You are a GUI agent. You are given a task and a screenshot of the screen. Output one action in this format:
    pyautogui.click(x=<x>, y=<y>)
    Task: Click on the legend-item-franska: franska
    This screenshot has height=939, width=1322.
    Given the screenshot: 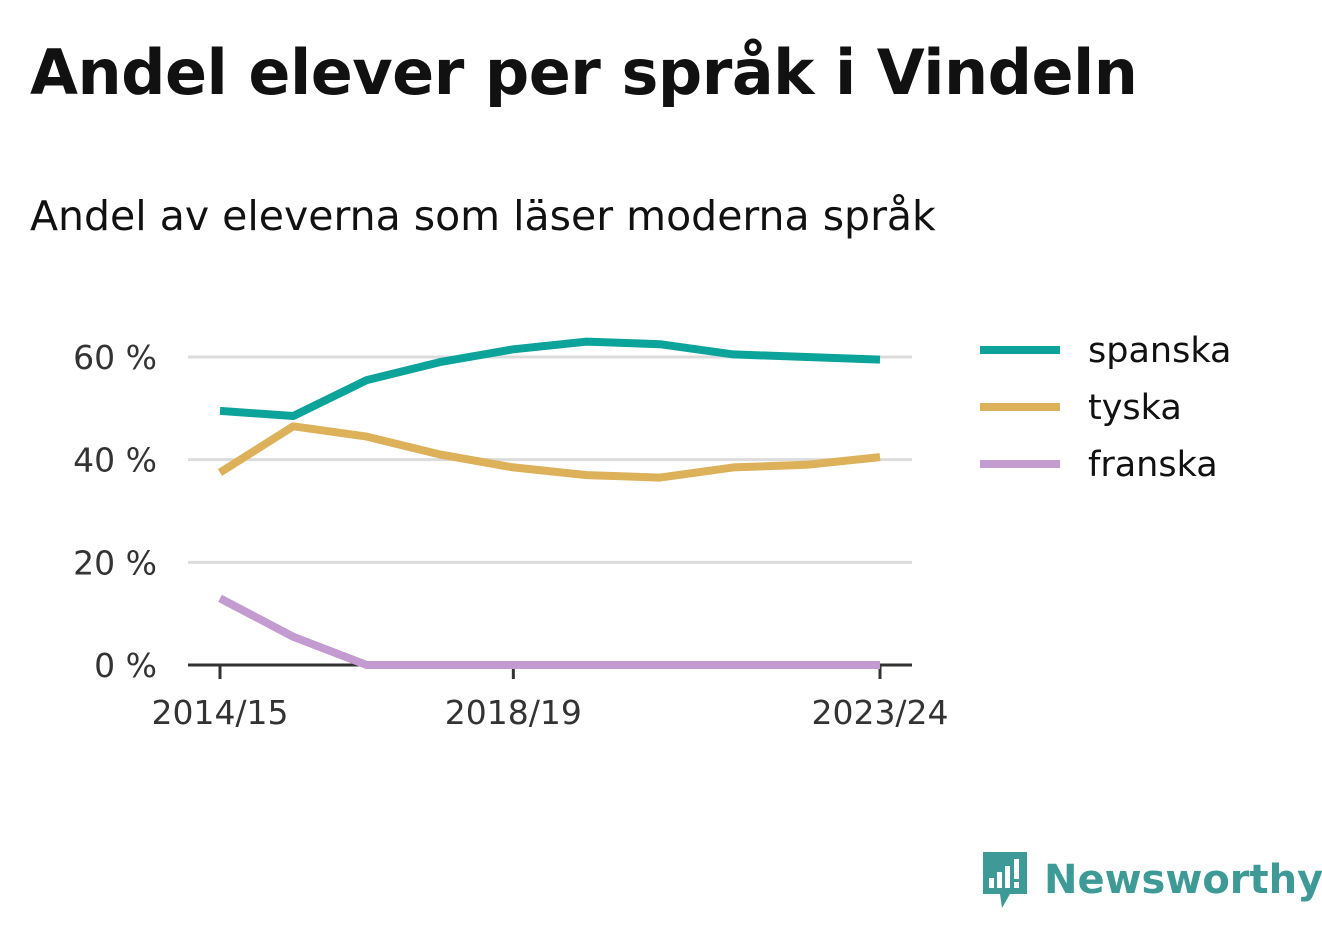 What is the action you would take?
    pyautogui.click(x=1099, y=465)
    